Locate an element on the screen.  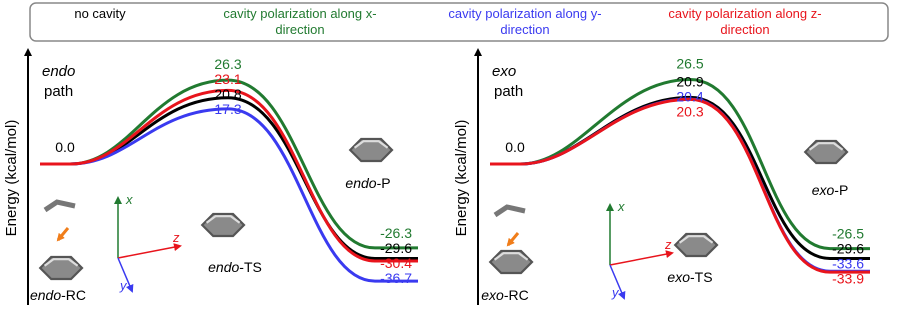
value-label: -36.7 is located at coordinates (396, 278).